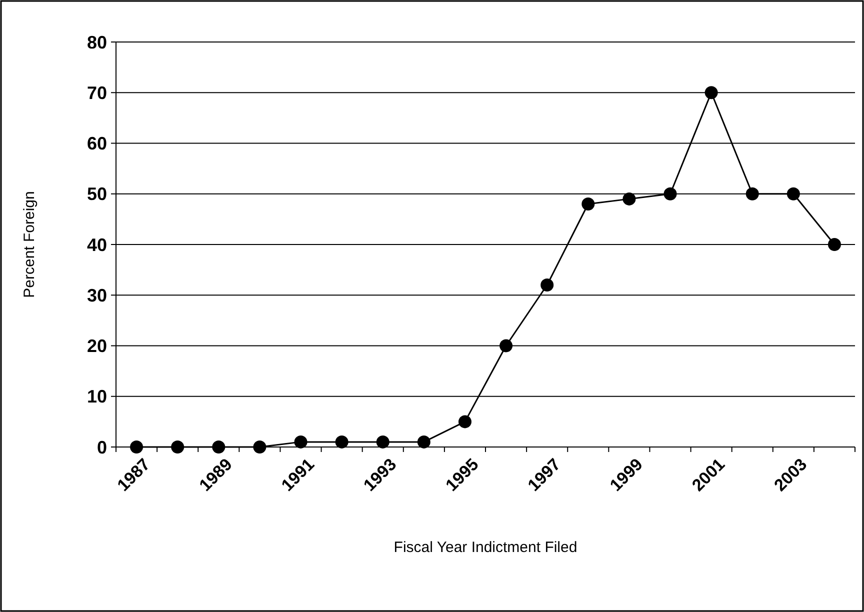  What do you see at coordinates (96, 244) in the screenshot?
I see `y-tick-label: 40` at bounding box center [96, 244].